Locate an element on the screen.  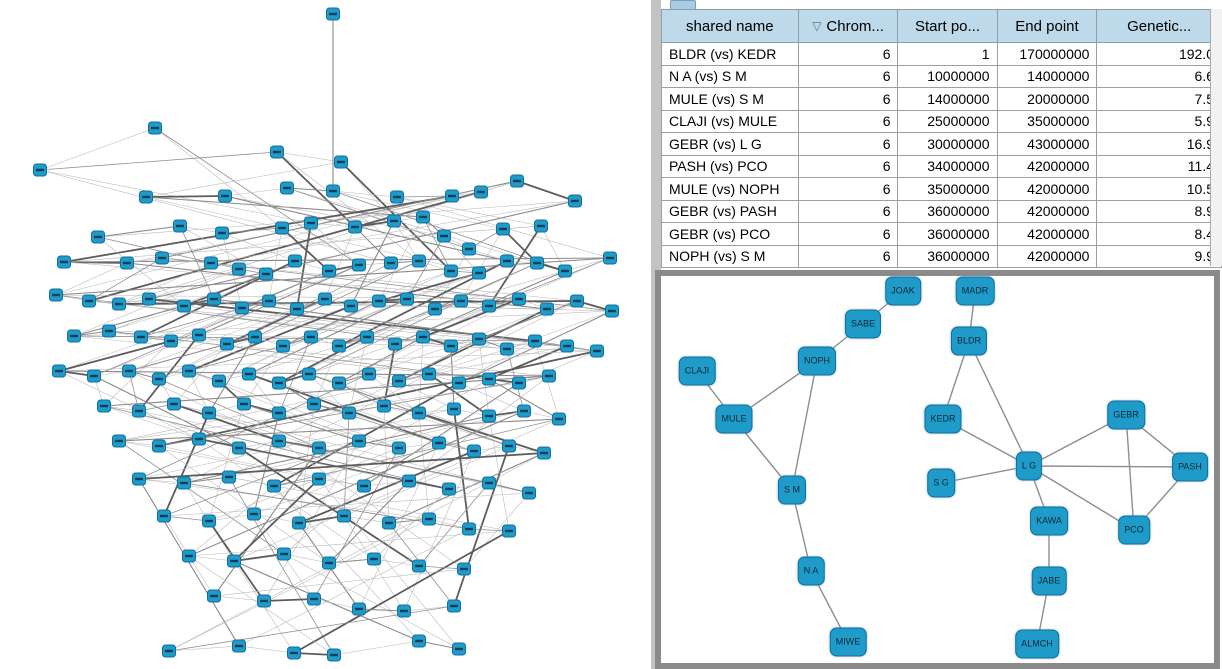
graph-node-pco: PCO is located at coordinates (1134, 530).